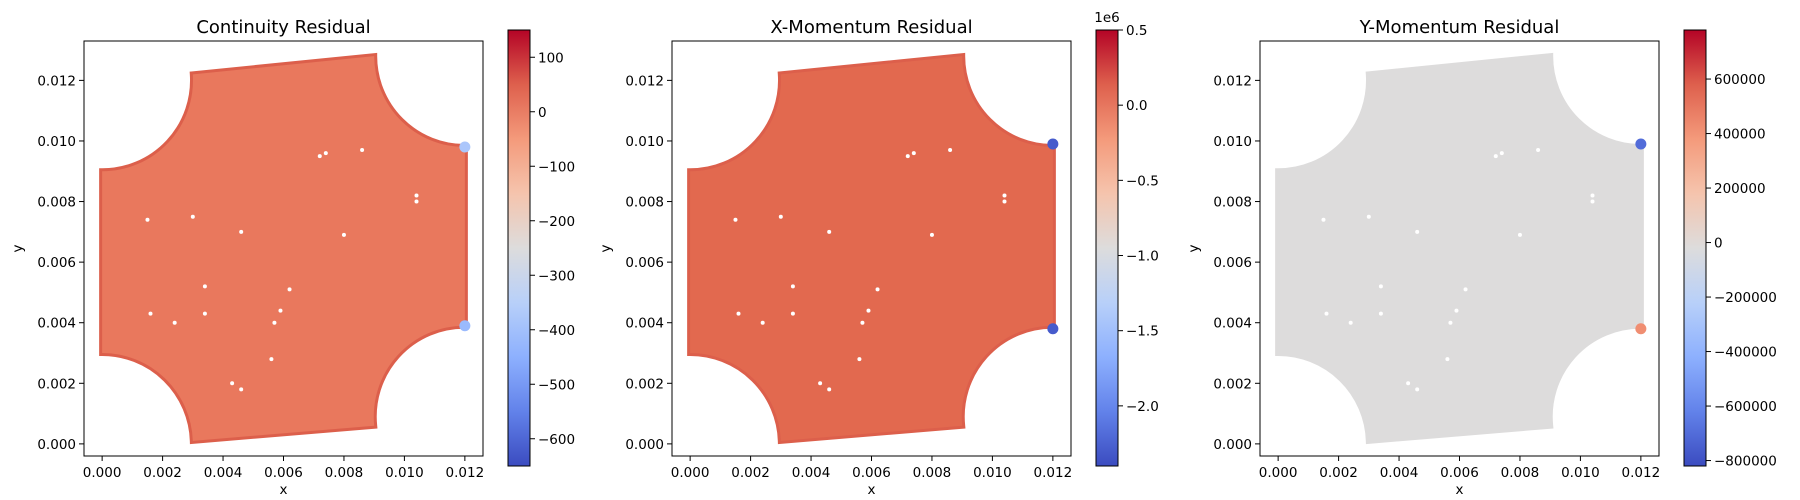 The image size is (1800, 500). Describe the element at coordinates (1232, 81) in the screenshot. I see `y-tick-label: 0.012` at that location.